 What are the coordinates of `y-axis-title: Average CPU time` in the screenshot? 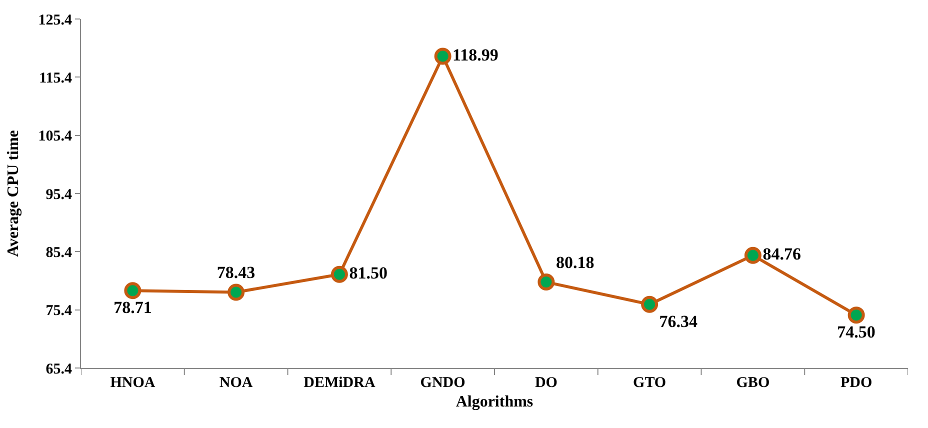 It's located at (13, 193).